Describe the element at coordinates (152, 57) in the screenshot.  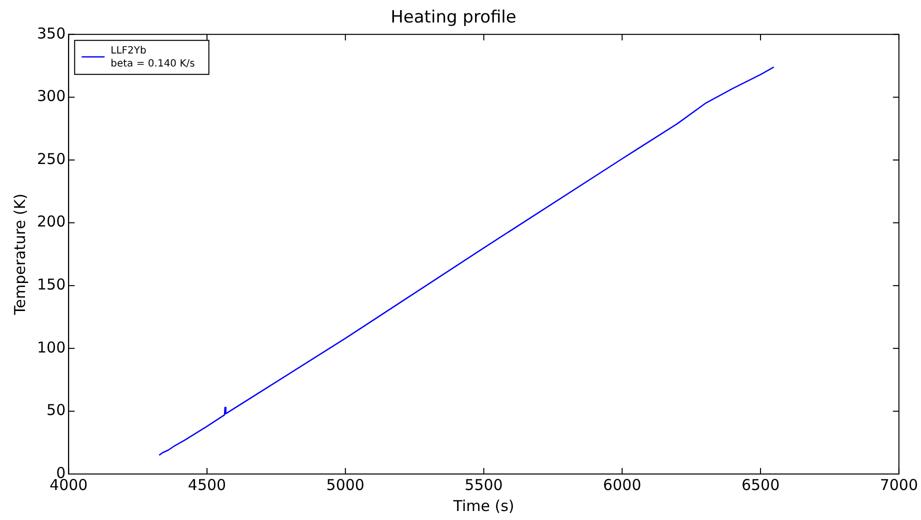
I see `legend-label: LLF2Yb beta = 0.140 K/s` at that location.